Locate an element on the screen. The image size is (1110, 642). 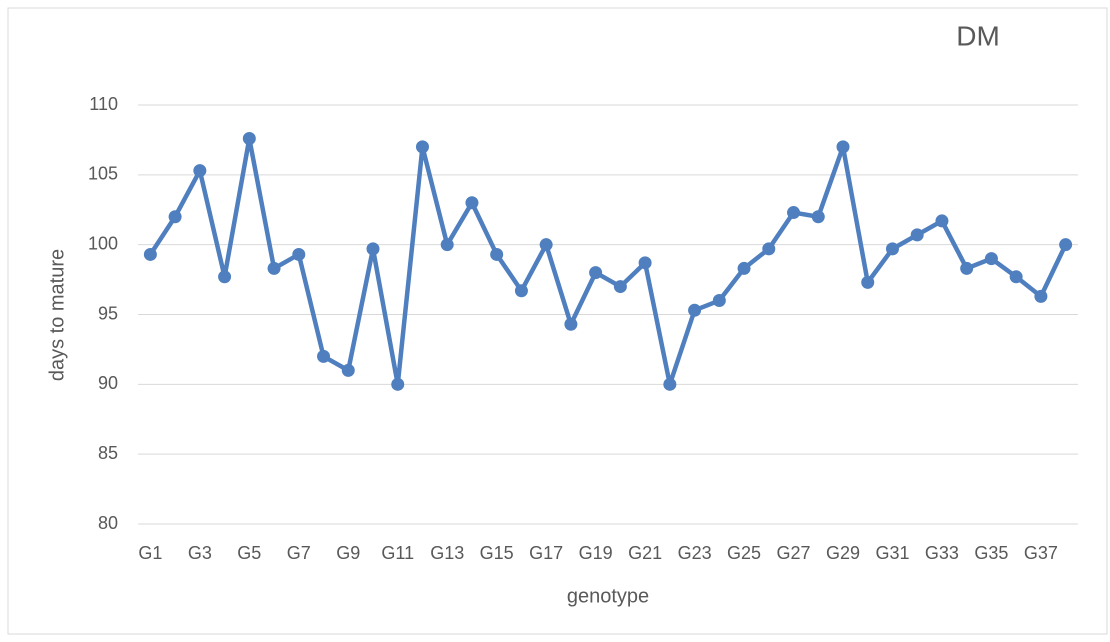
y-tick-label: 90 is located at coordinates (108, 383).